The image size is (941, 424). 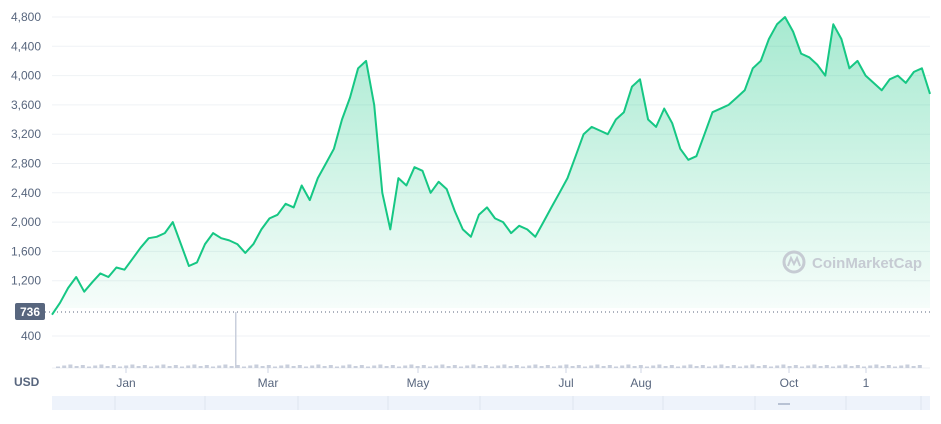 I want to click on y-tick-label: 4,000, so click(x=26, y=76).